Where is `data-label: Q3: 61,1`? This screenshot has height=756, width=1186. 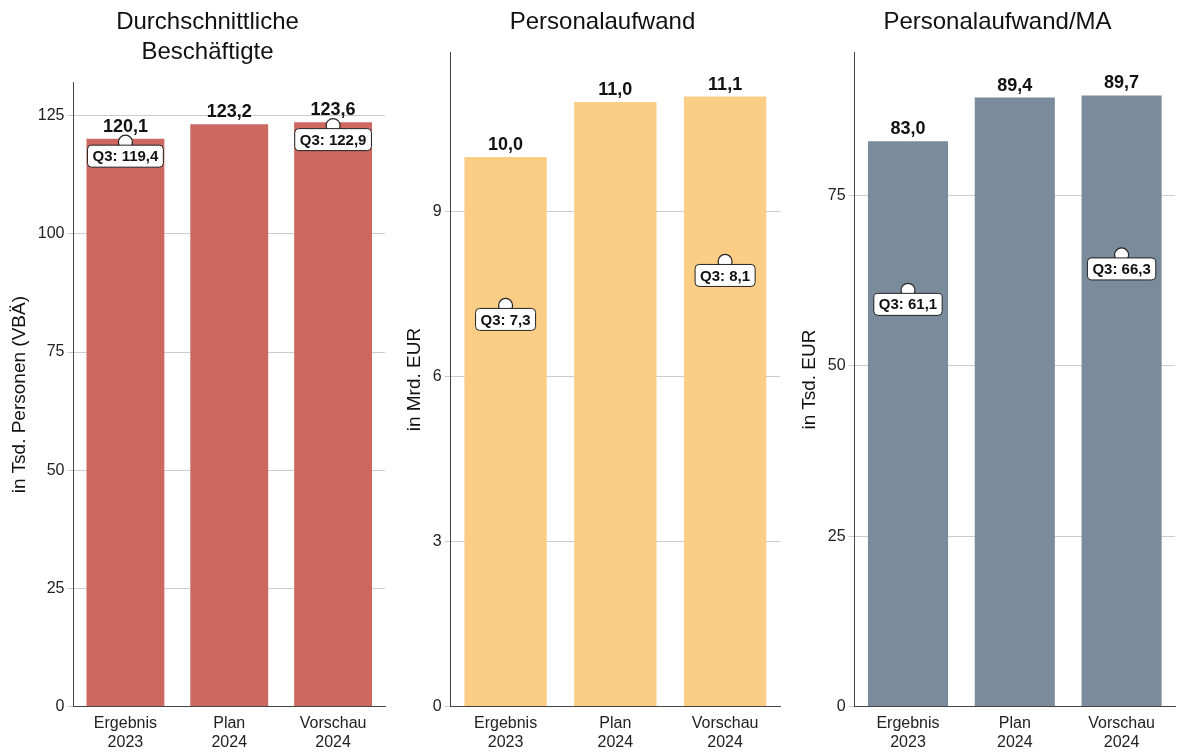 data-label: Q3: 61,1 is located at coordinates (908, 304).